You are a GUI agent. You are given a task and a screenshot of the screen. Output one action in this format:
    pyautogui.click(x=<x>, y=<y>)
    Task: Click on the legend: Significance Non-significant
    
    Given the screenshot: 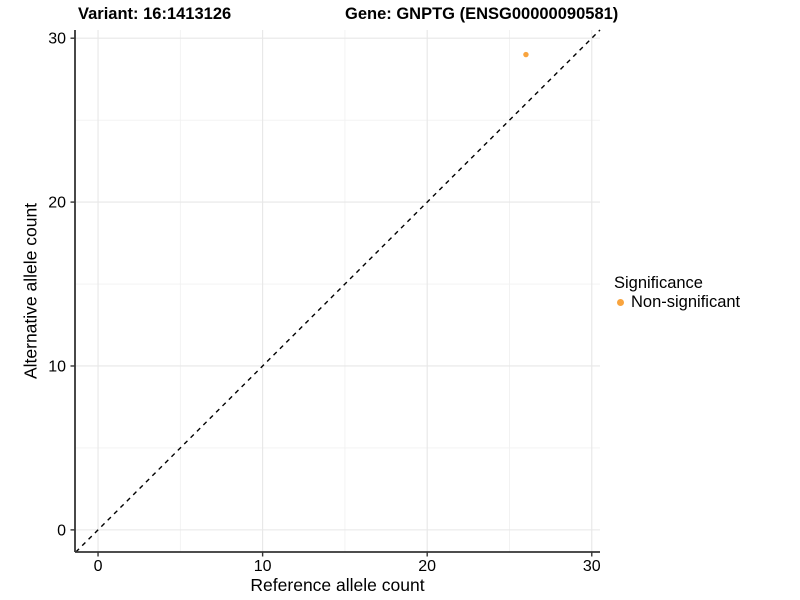 What is the action you would take?
    pyautogui.click(x=677, y=292)
    